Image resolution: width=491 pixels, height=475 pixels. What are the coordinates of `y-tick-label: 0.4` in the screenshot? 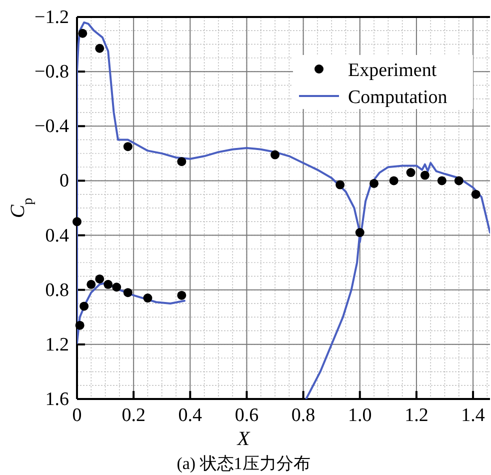 It's located at (57, 235).